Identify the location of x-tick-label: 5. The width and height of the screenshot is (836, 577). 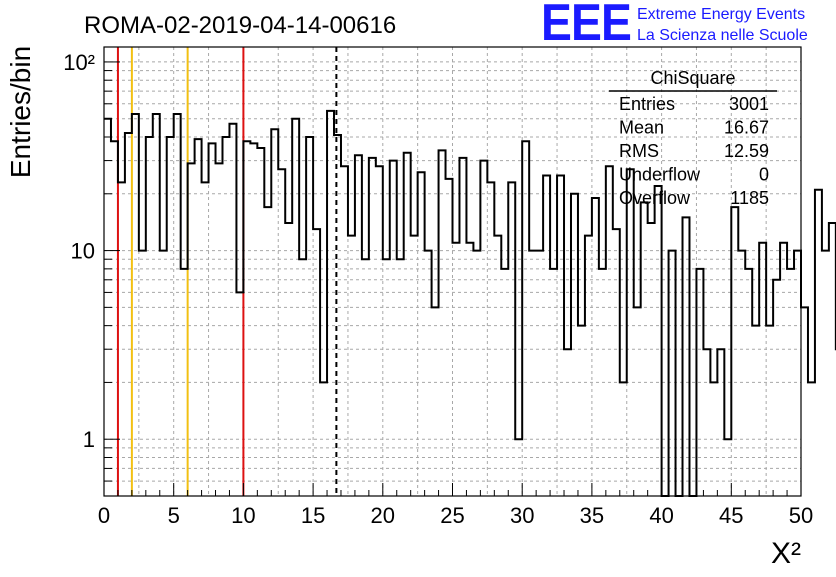
(174, 515).